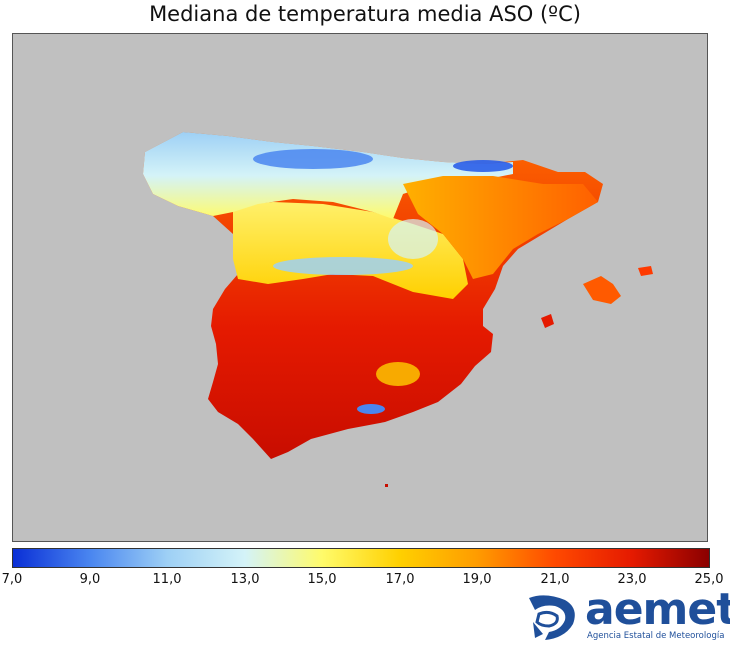  I want to click on logo-subtitle: Agencia Estatal de Meteorología, so click(656, 636).